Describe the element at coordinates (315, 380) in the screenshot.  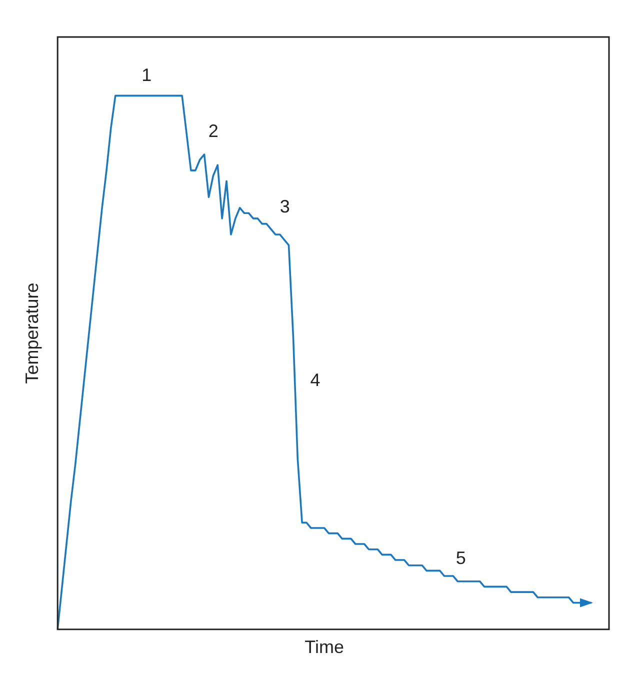
I see `annotation: 4` at that location.